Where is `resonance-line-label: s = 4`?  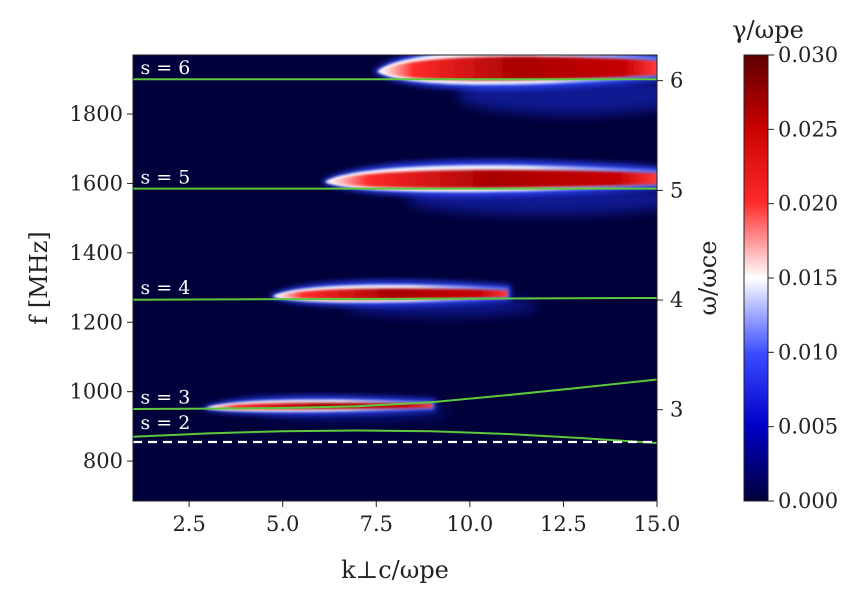
resonance-line-label: s = 4 is located at coordinates (165, 288).